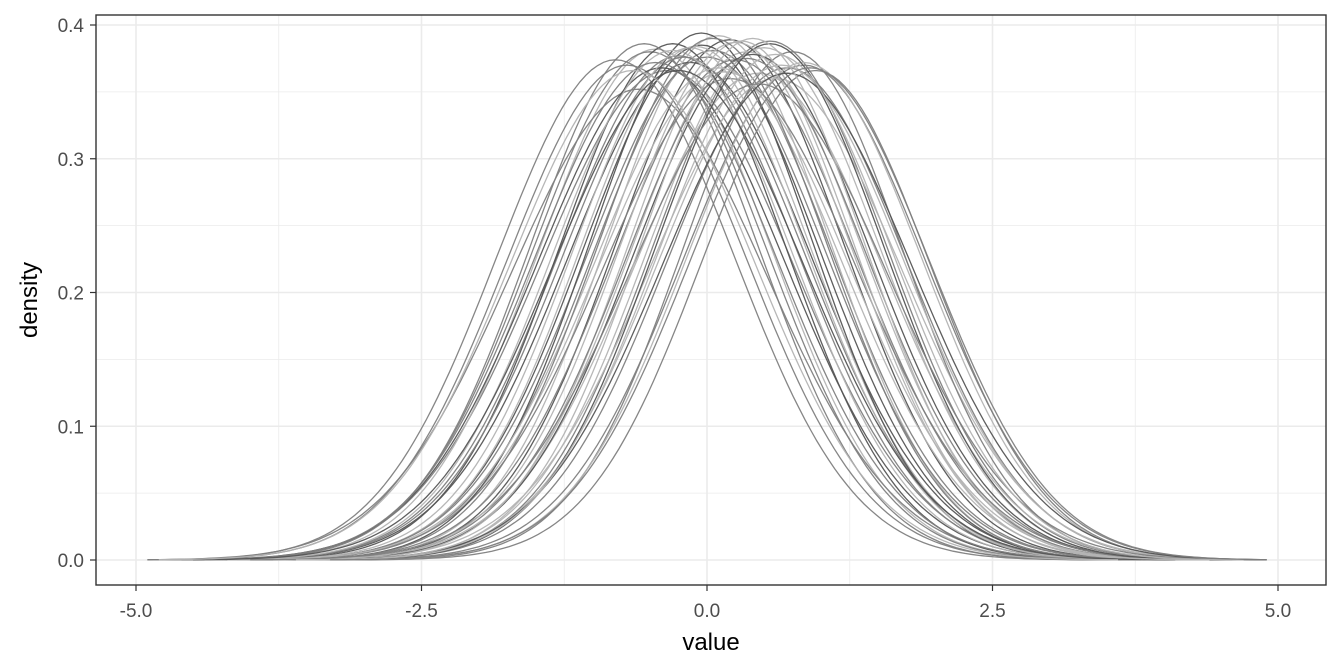  What do you see at coordinates (71, 561) in the screenshot?
I see `y-tick-label: 0.0` at bounding box center [71, 561].